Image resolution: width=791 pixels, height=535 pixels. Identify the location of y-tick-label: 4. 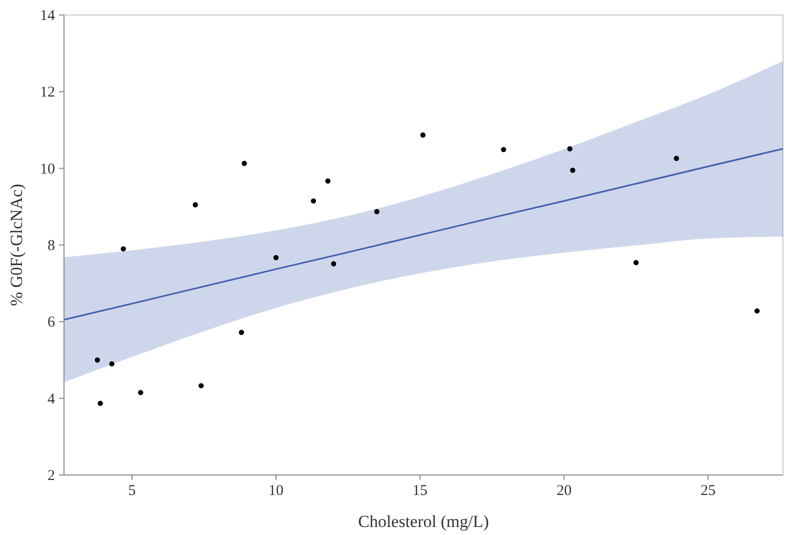
(52, 399).